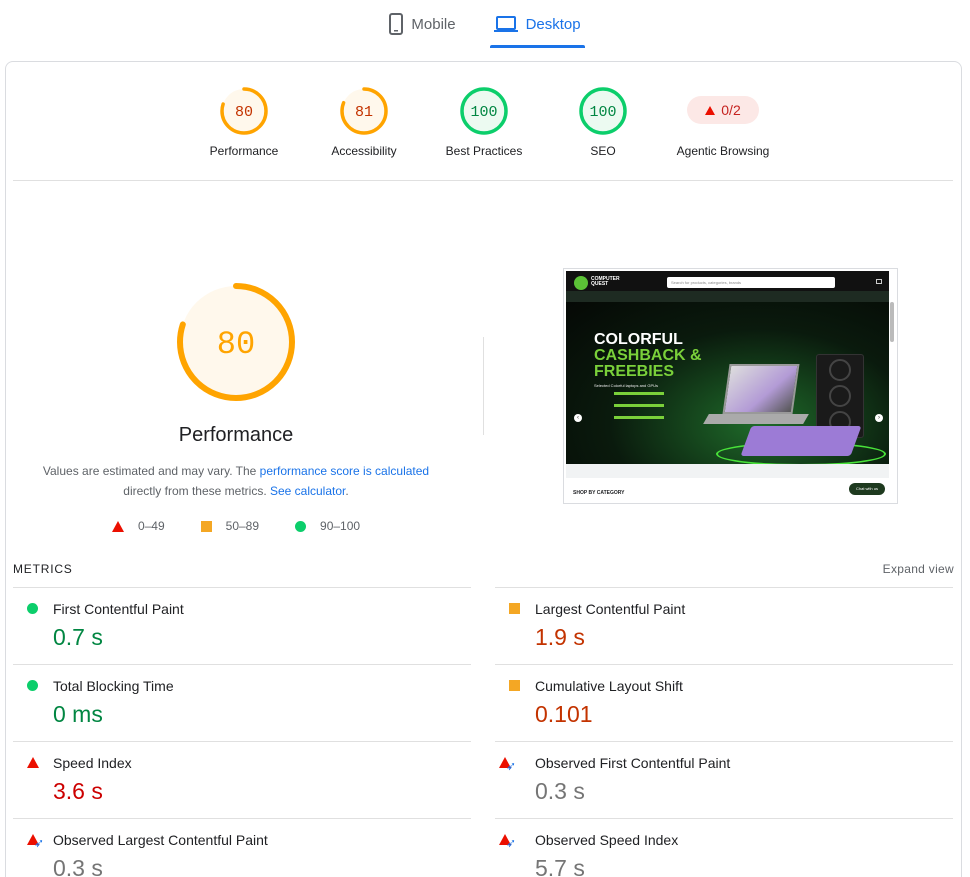 The width and height of the screenshot is (970, 877). I want to click on expand-view-toggle: Expand view, so click(918, 569).